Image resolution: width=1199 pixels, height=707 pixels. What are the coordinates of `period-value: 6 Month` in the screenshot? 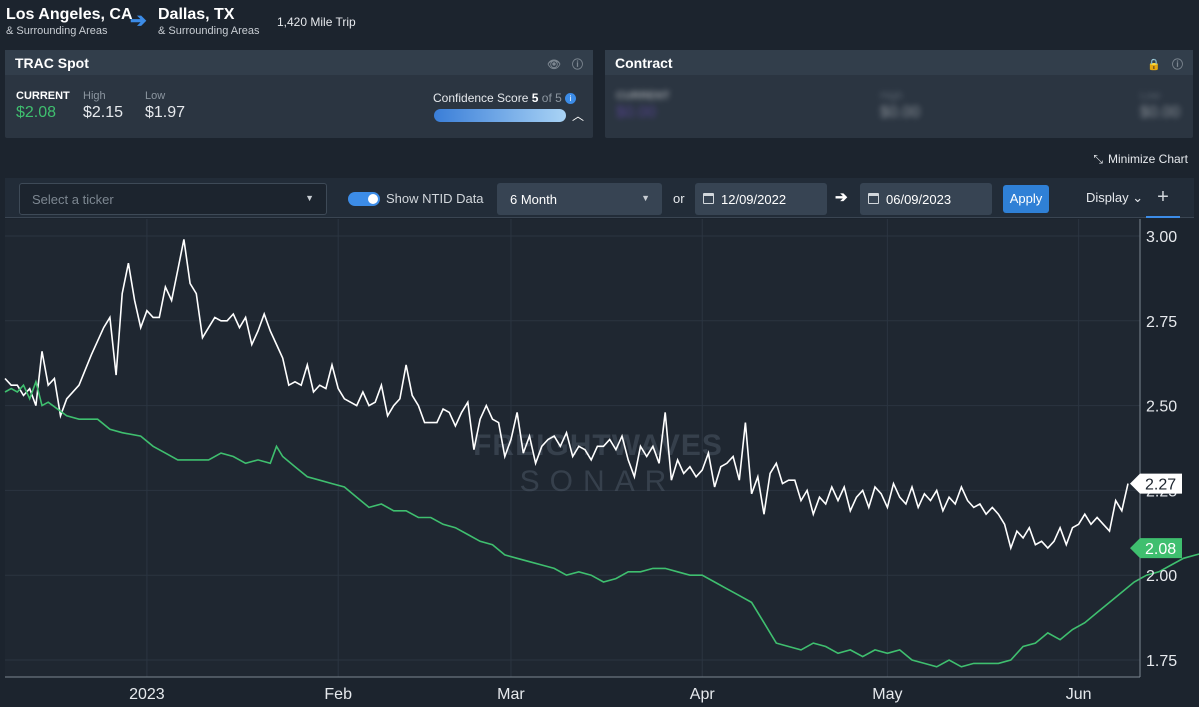 It's located at (533, 199).